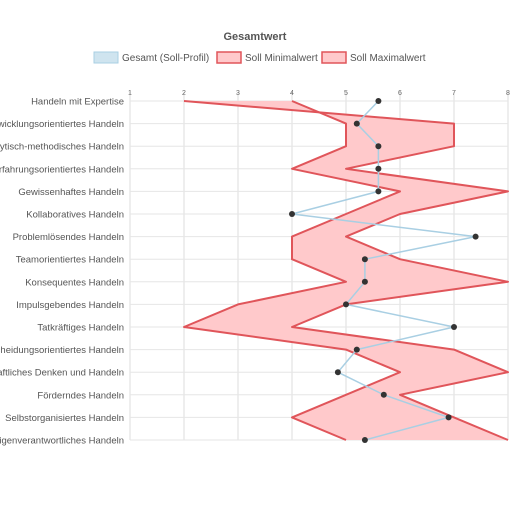 This screenshot has height=510, width=510. What do you see at coordinates (75, 215) in the screenshot?
I see `category-label: Kollaboratives Handeln` at bounding box center [75, 215].